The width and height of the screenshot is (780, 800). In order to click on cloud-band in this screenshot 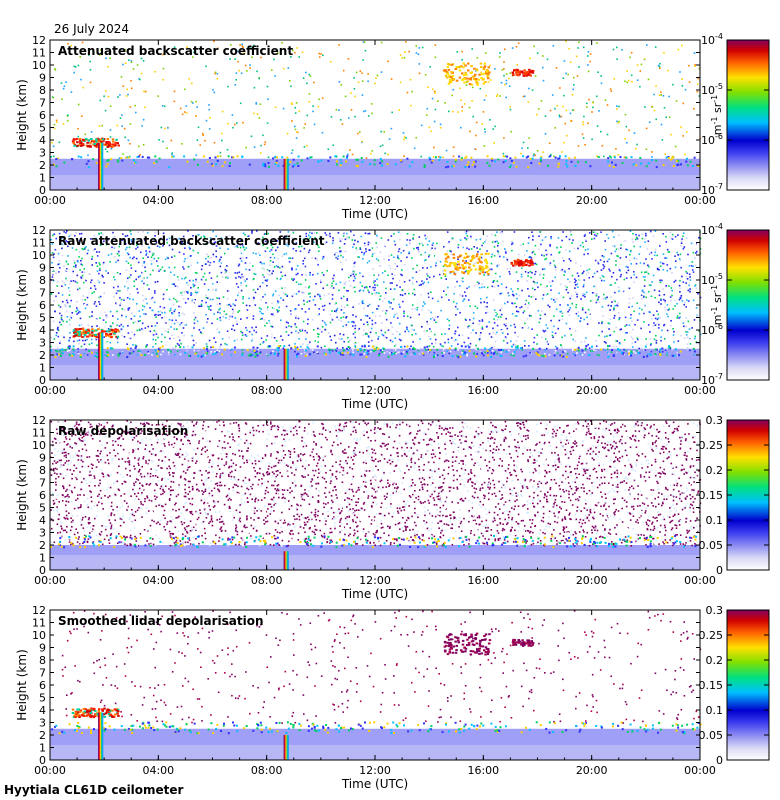, I will do `click(95, 142)`.